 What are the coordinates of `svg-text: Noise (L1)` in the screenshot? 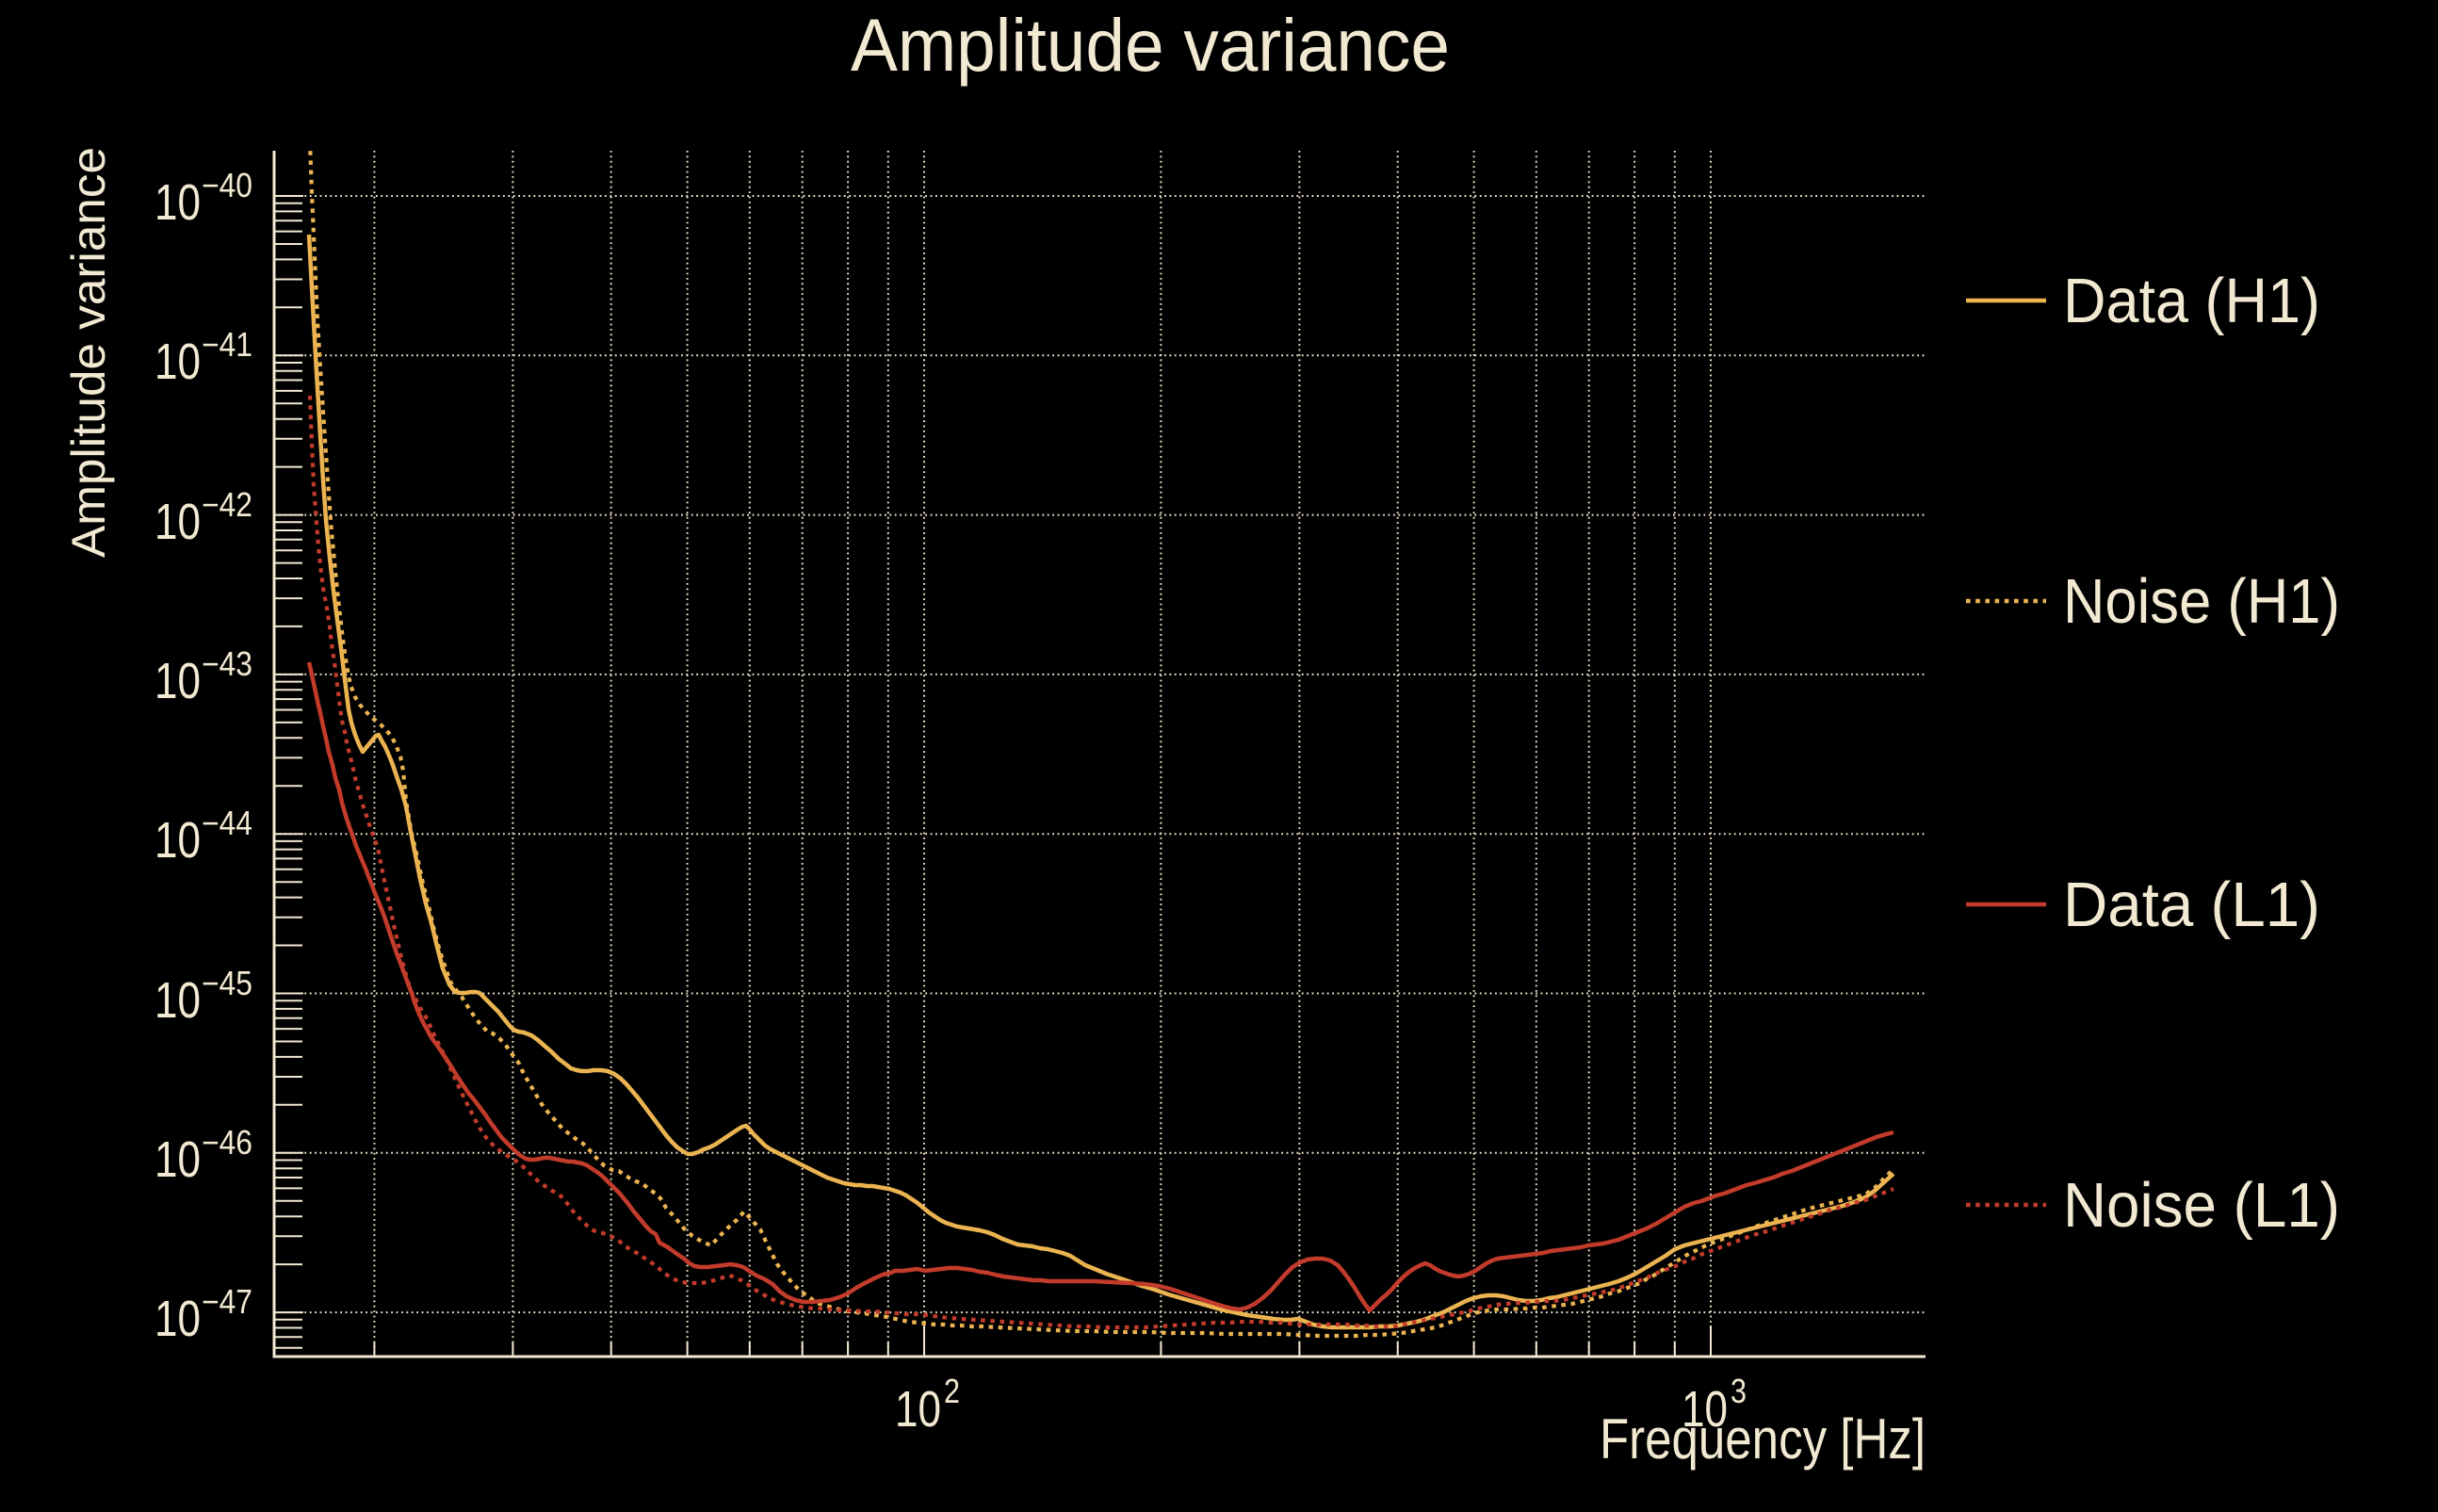 It's located at (2201, 1205).